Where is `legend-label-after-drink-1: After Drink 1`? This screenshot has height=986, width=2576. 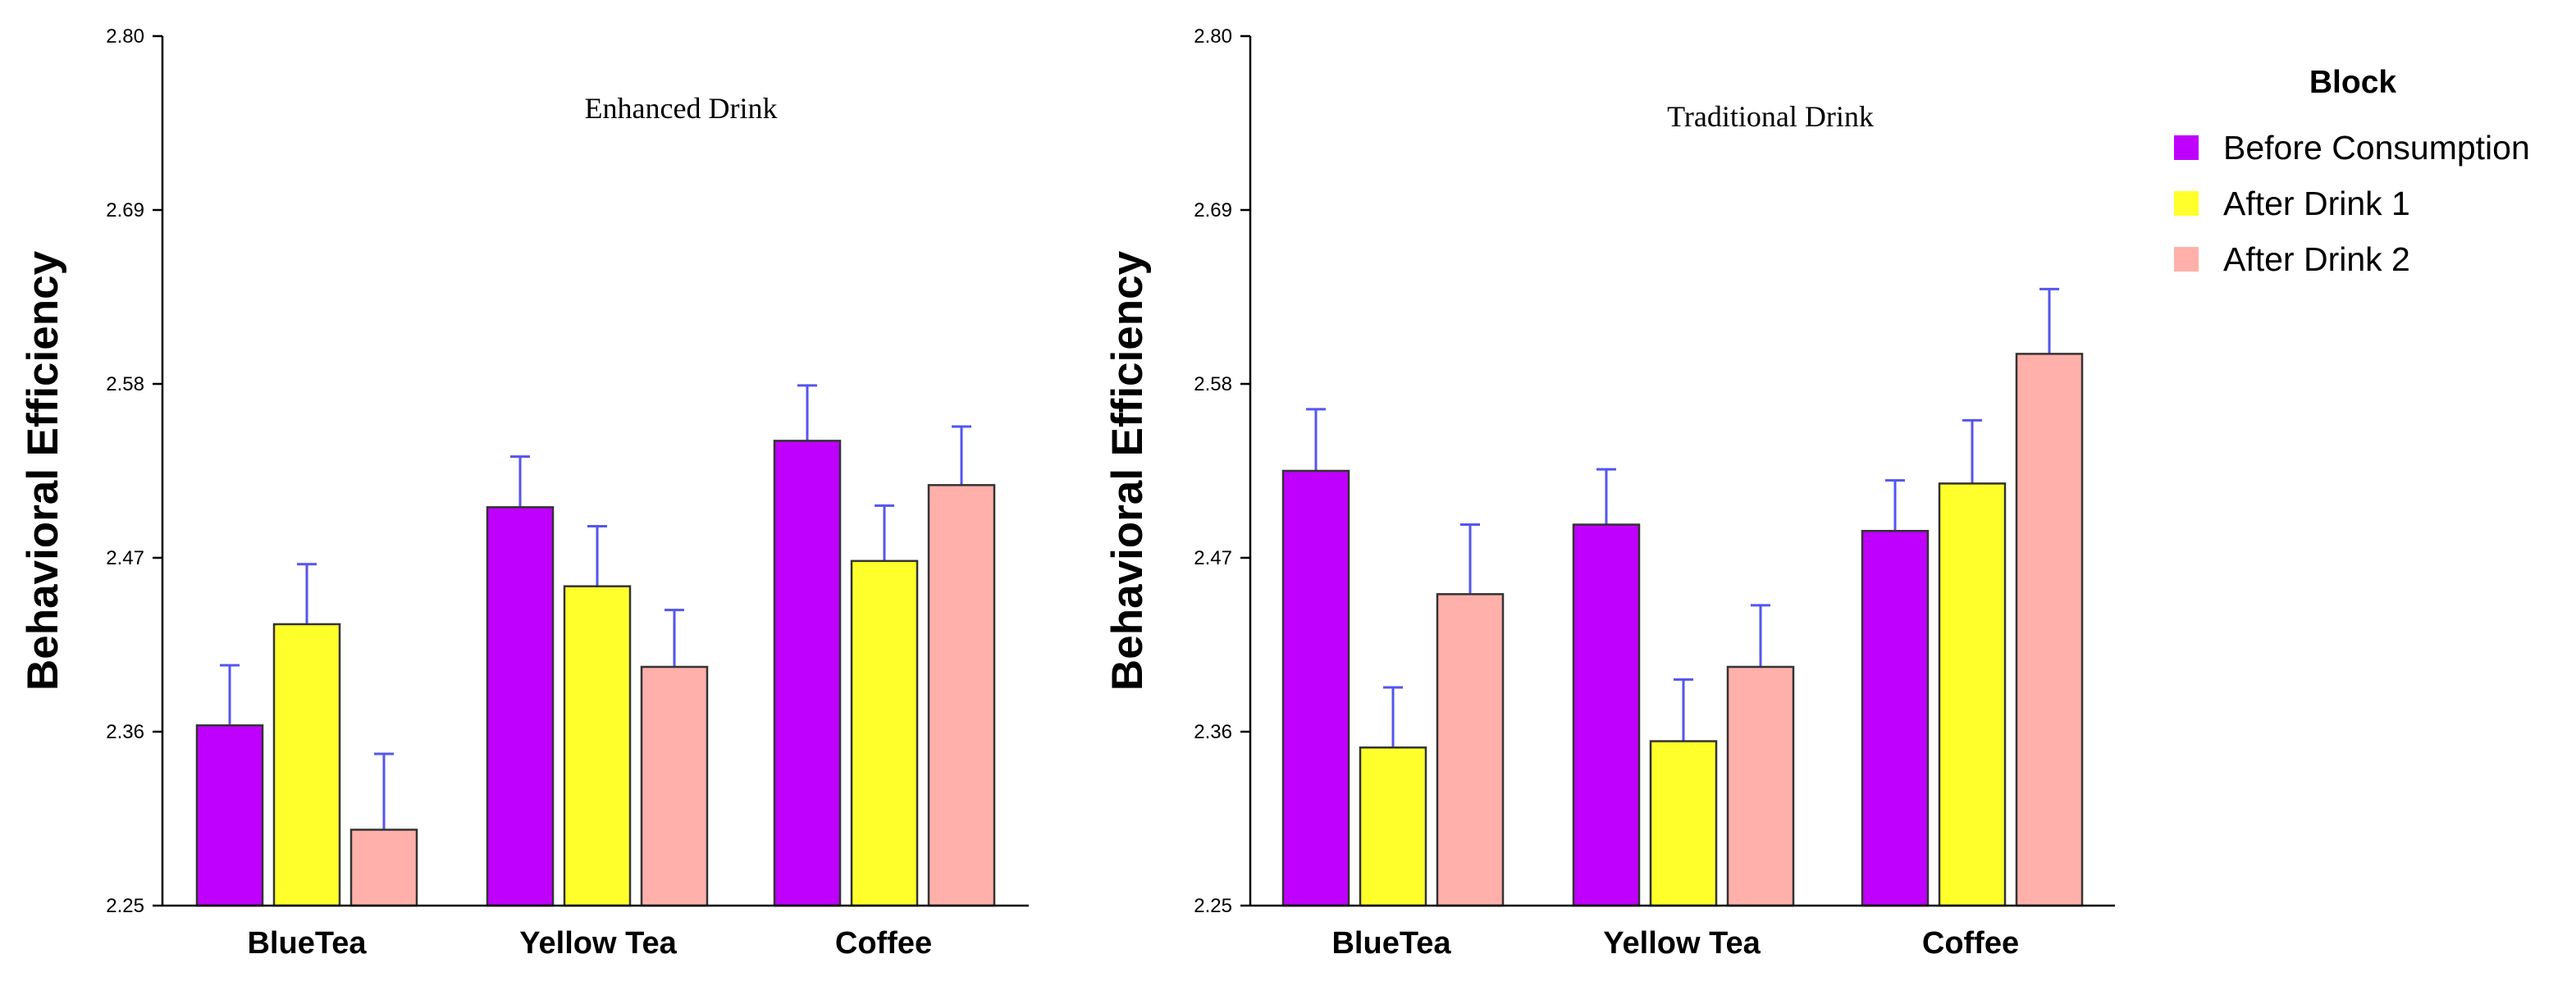 legend-label-after-drink-1: After Drink 1 is located at coordinates (2316, 203).